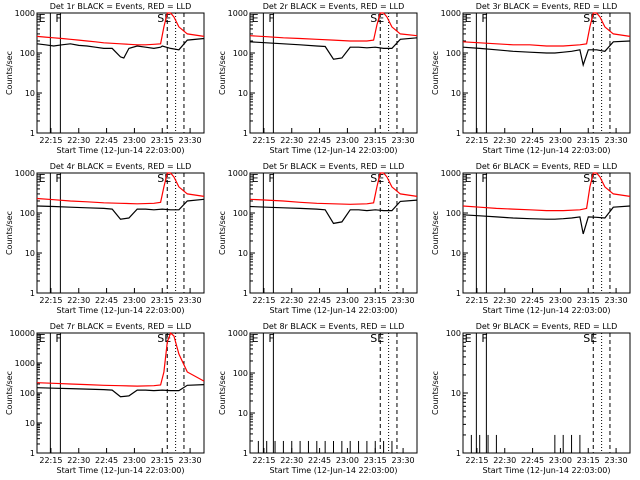 This screenshot has height=480, width=640. I want to click on chart-title: Det 7r BLACK = Events, RED = LLD, so click(121, 326).